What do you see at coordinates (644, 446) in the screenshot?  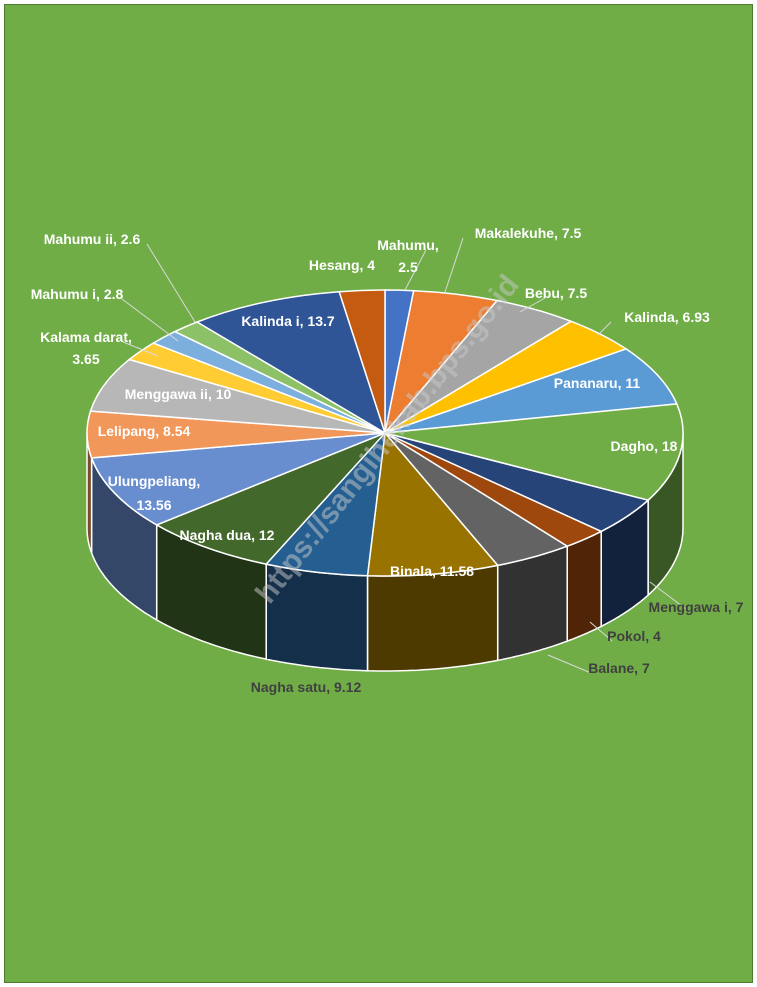 I see `data-label-dagho: Dagho, 18` at bounding box center [644, 446].